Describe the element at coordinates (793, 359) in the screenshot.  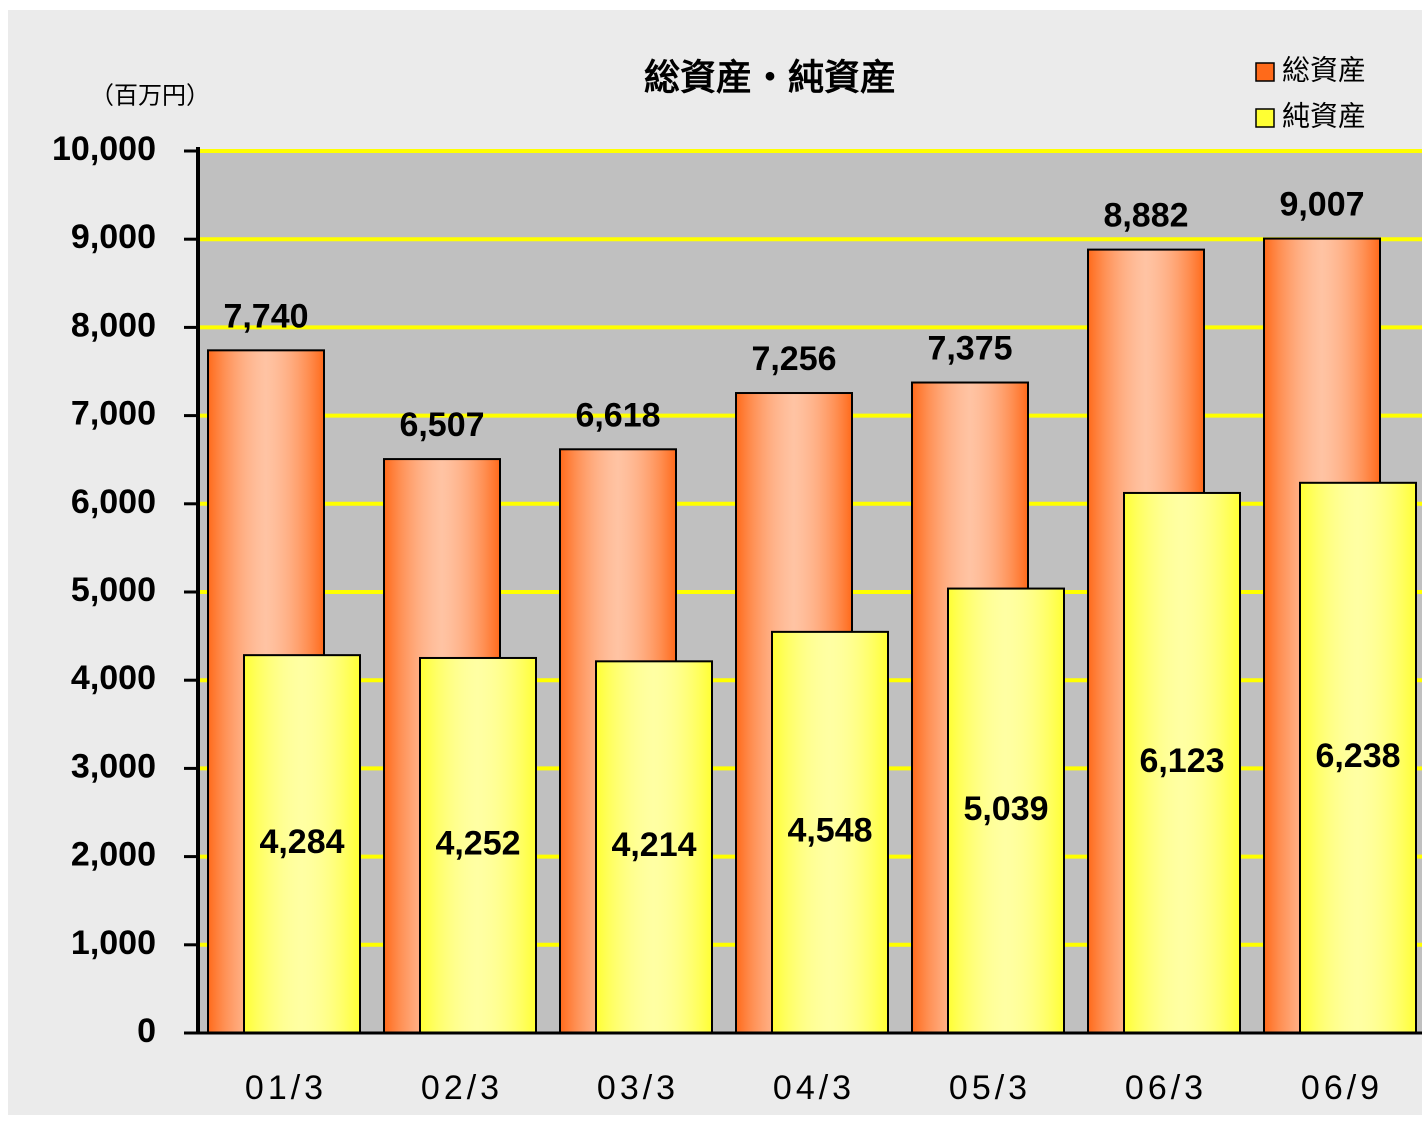
I see `data-label: 7,256` at that location.